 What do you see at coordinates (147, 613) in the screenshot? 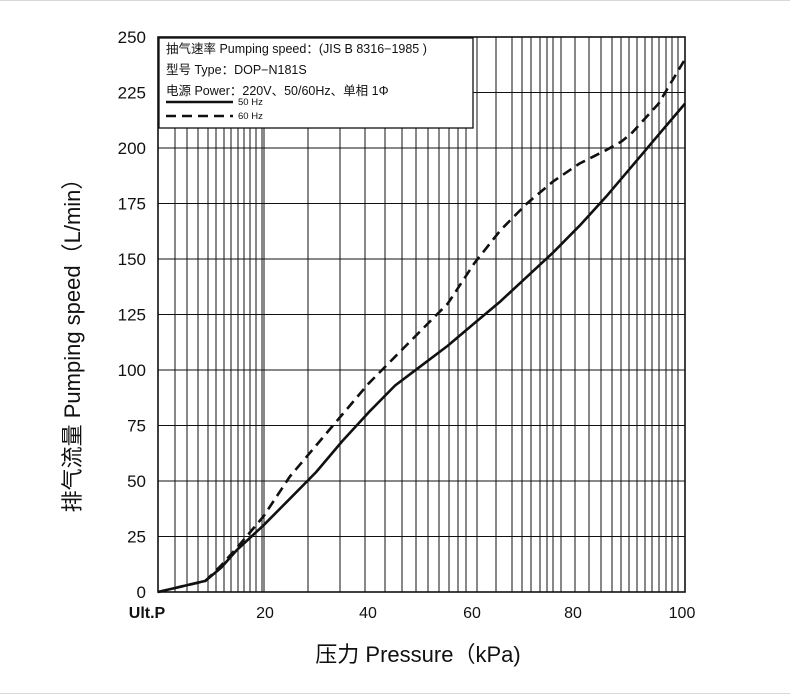
I see `x-tick-label: Ult.P` at bounding box center [147, 613].